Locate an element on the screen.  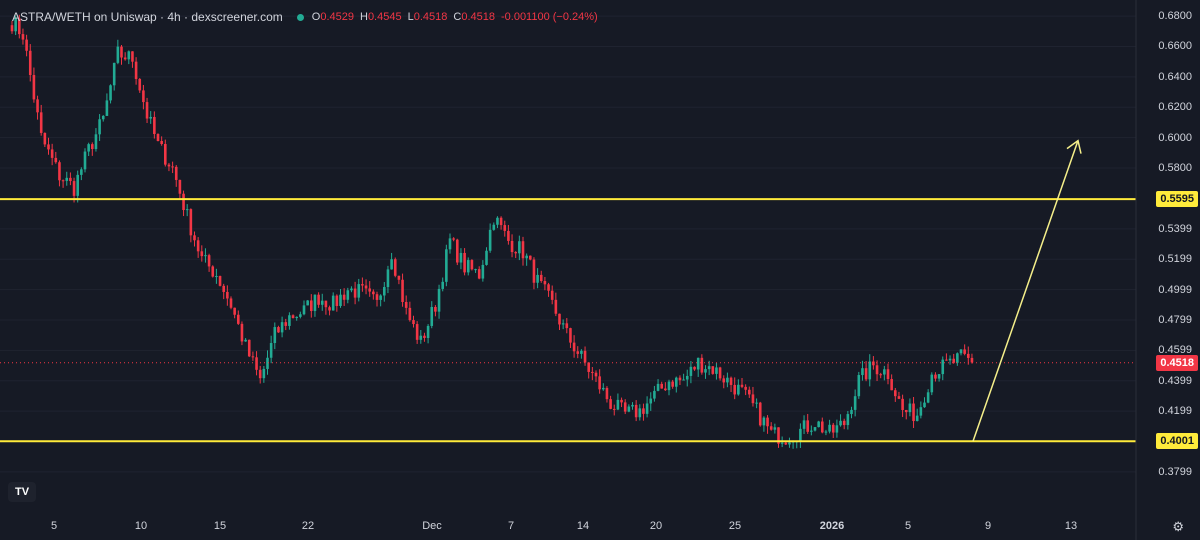
tradingview-logo-icon: TV is located at coordinates (22, 492).